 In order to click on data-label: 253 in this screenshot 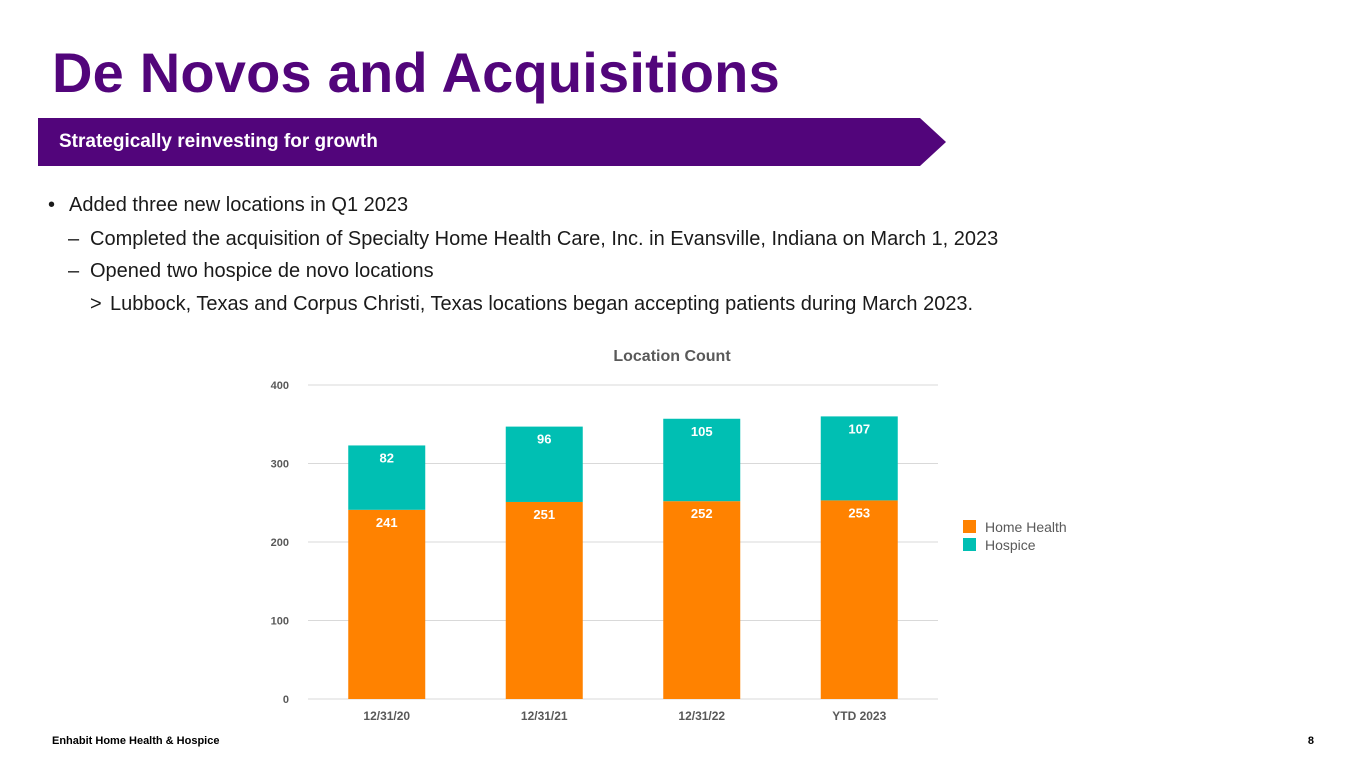, I will do `click(859, 512)`.